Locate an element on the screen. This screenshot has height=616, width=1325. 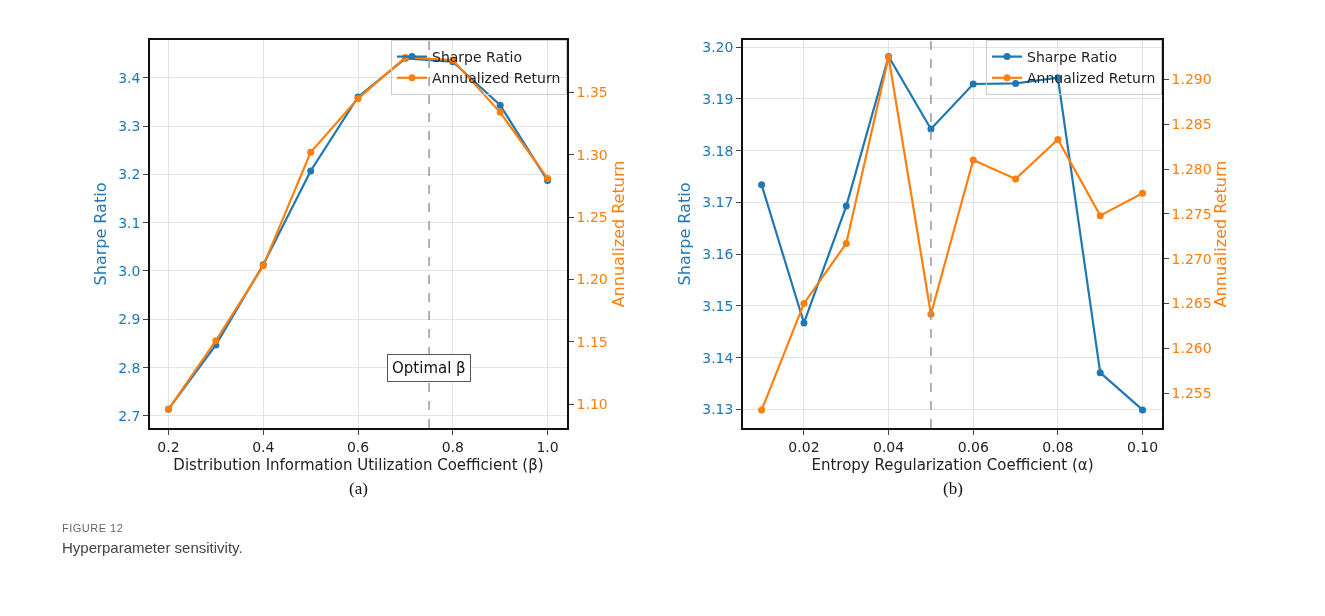
y-tick-label: 3.16 is located at coordinates (718, 254).